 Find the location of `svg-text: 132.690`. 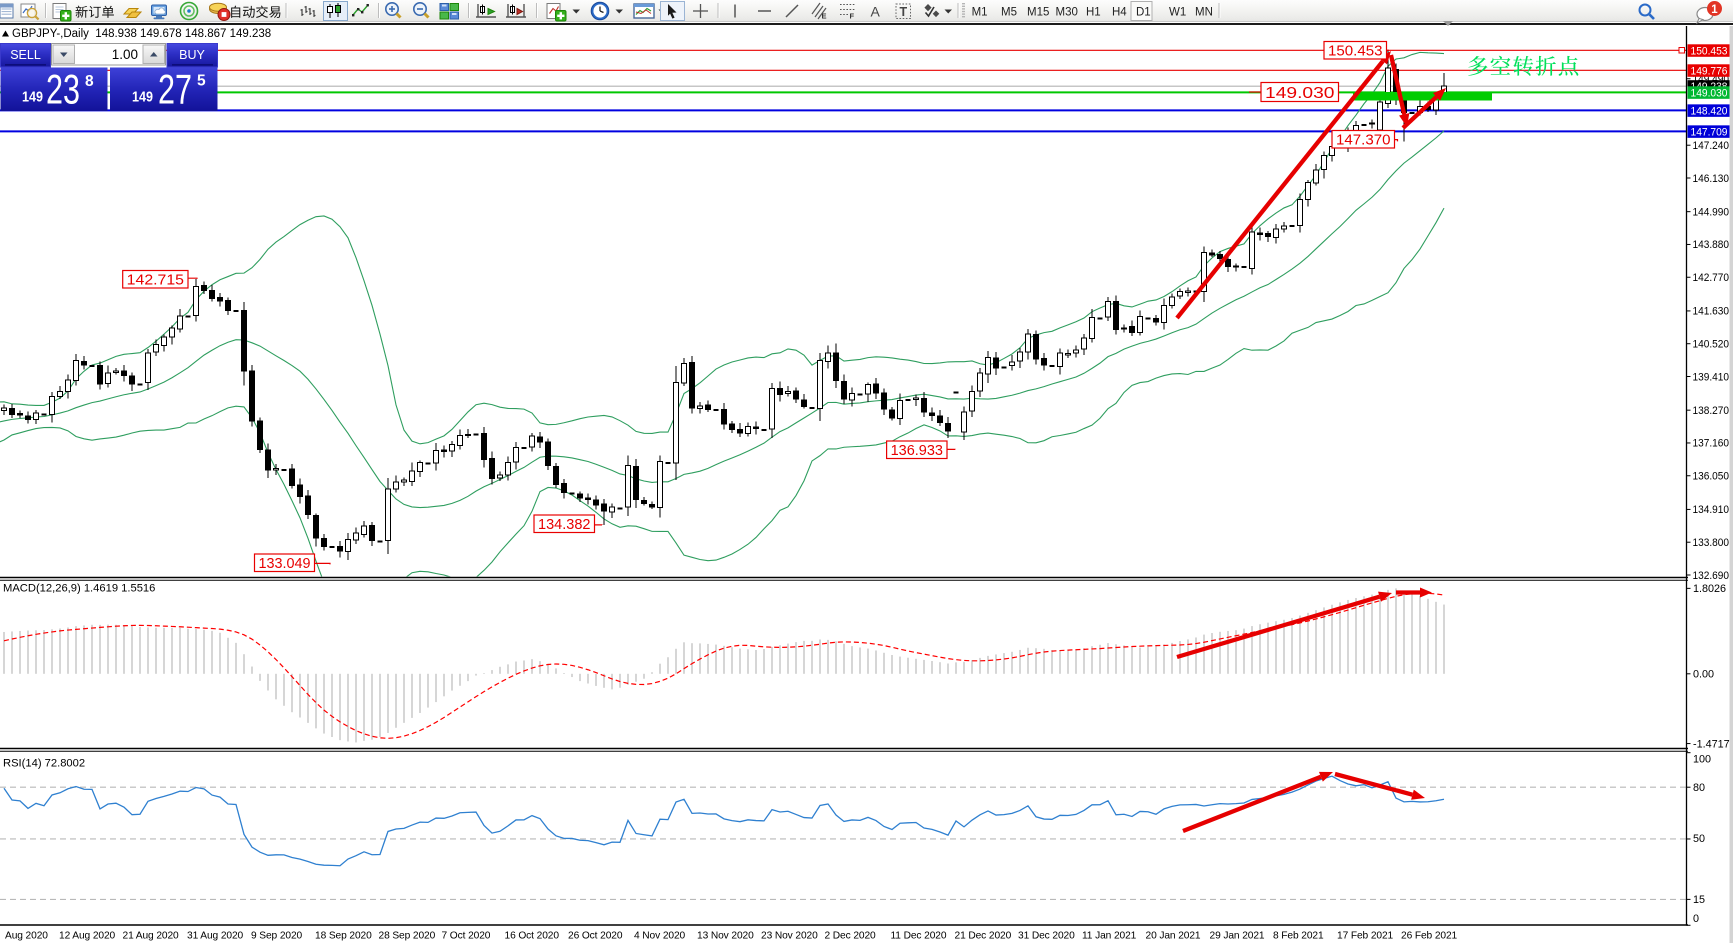

svg-text: 132.690 is located at coordinates (1711, 576).